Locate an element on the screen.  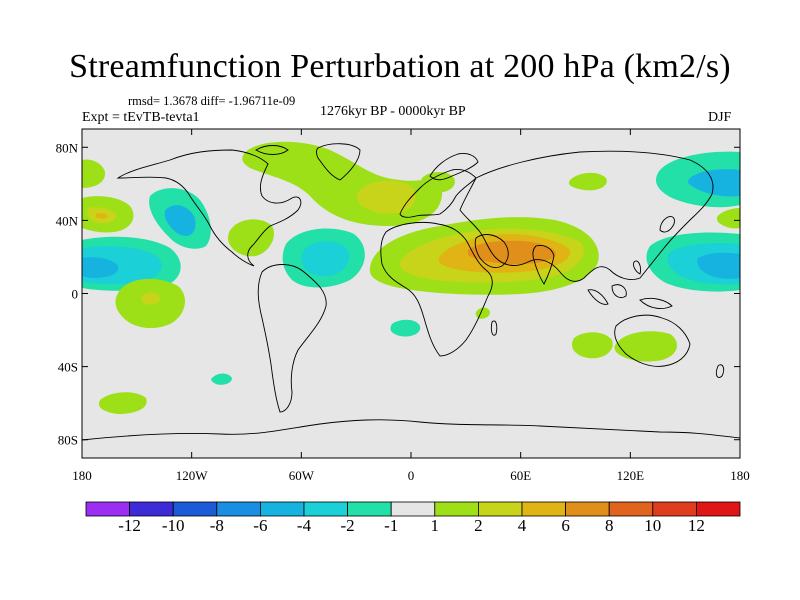
period-label: 1276kyr BP - 0000kyr BP is located at coordinates (393, 111).